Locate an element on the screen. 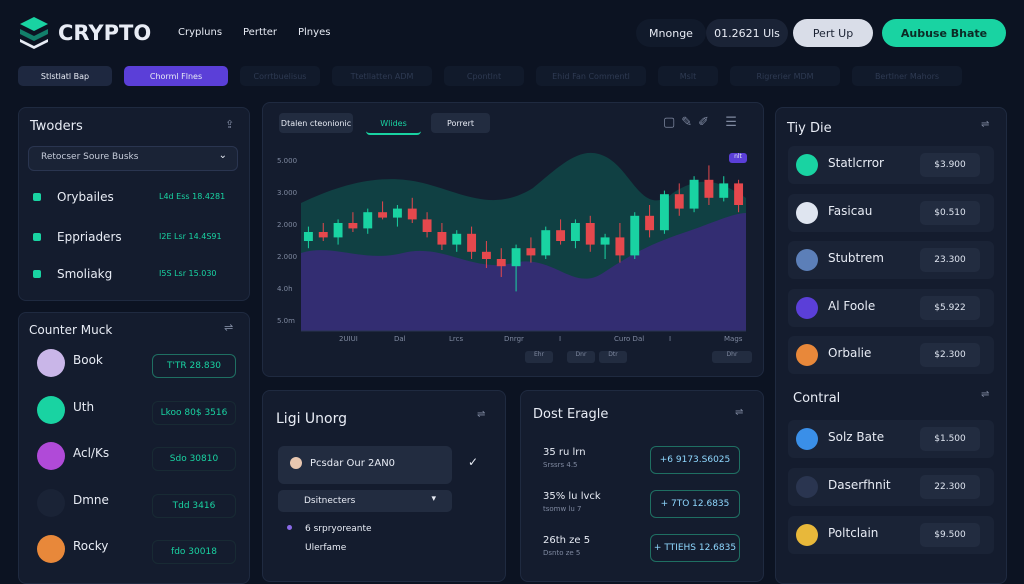 Image resolution: width=1024 pixels, height=584 pixels. trader-name: Eppriaders is located at coordinates (89, 237).